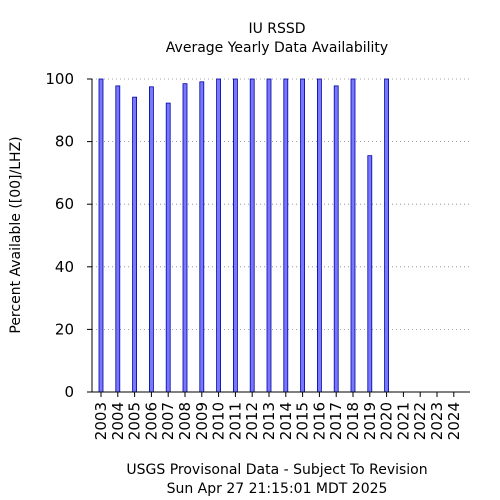 Image resolution: width=500 pixels, height=500 pixels. Describe the element at coordinates (286, 235) in the screenshot. I see `bar-2014` at that location.